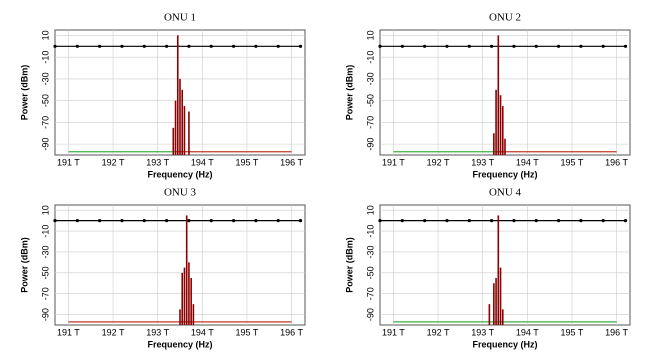 This screenshot has height=355, width=654. What do you see at coordinates (505, 193) in the screenshot?
I see `panel-title: ONU 4` at bounding box center [505, 193].